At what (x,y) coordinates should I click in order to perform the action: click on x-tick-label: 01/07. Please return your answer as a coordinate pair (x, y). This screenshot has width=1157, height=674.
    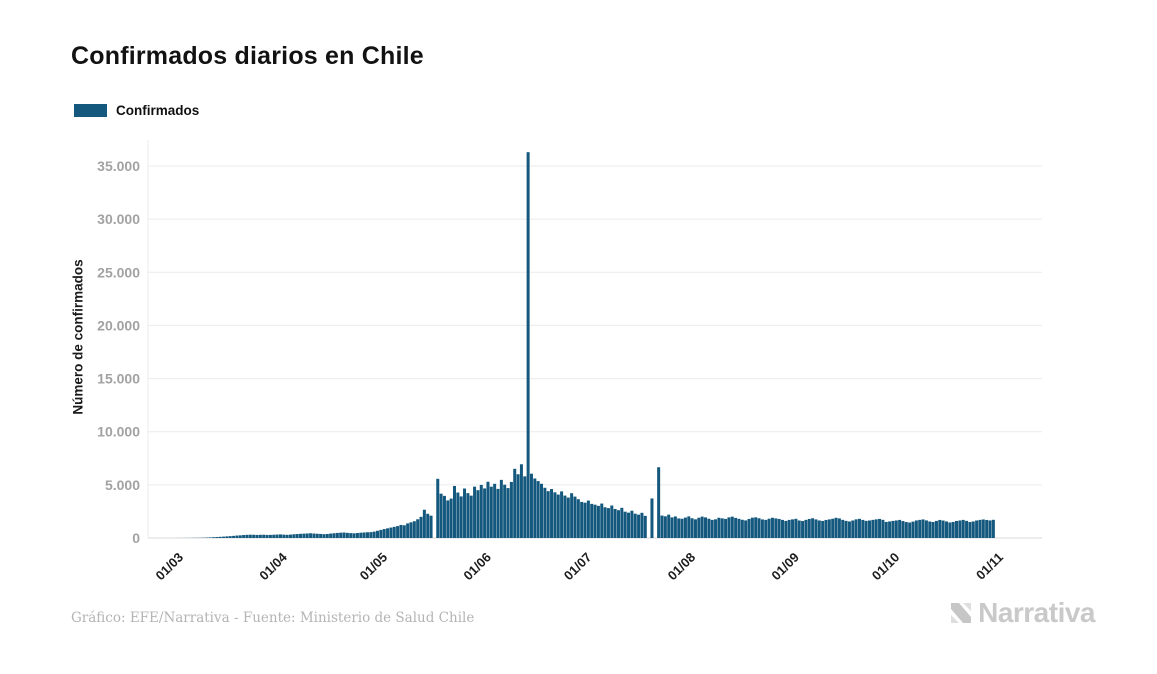
    Looking at the image, I should click on (578, 567).